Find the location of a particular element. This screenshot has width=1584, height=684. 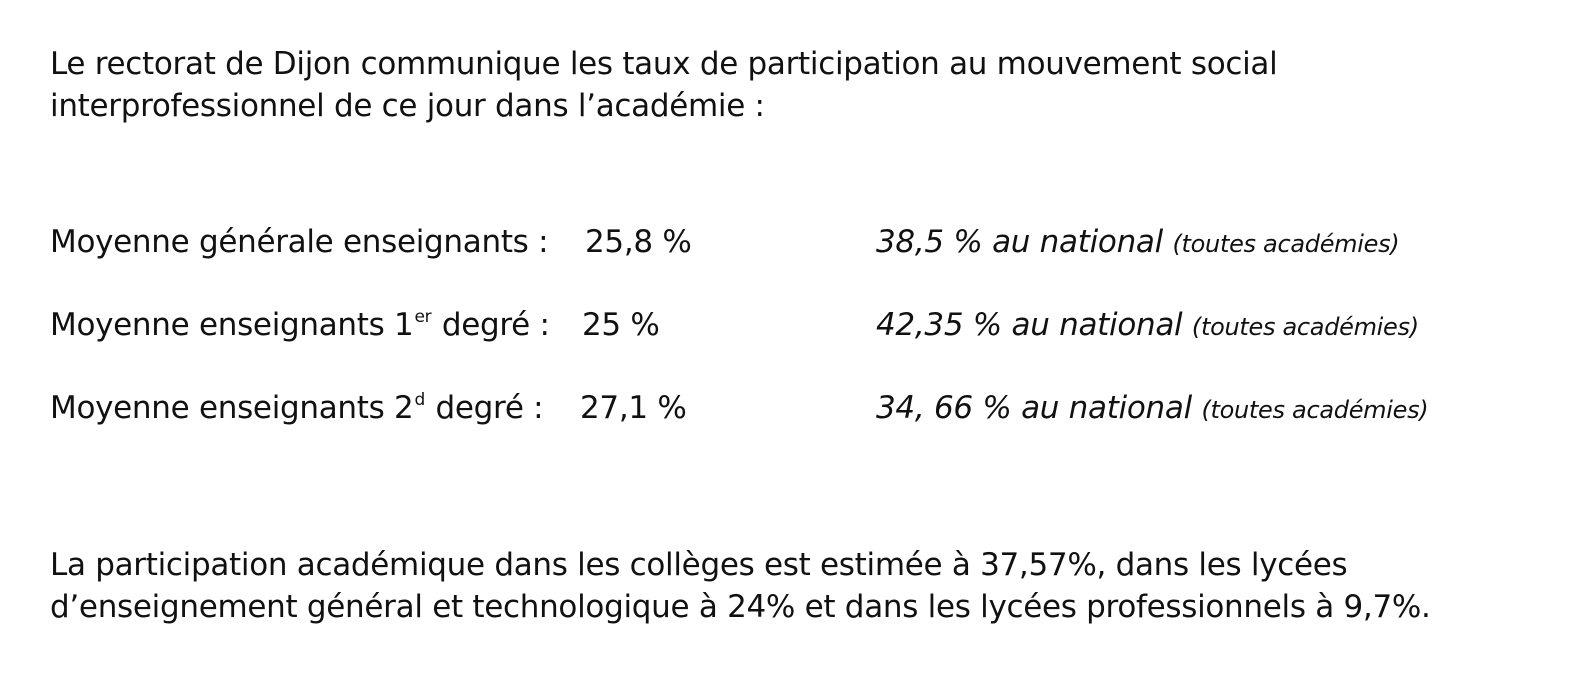

national-rate-text: 42,35 % au national is located at coordinates (1029, 325).